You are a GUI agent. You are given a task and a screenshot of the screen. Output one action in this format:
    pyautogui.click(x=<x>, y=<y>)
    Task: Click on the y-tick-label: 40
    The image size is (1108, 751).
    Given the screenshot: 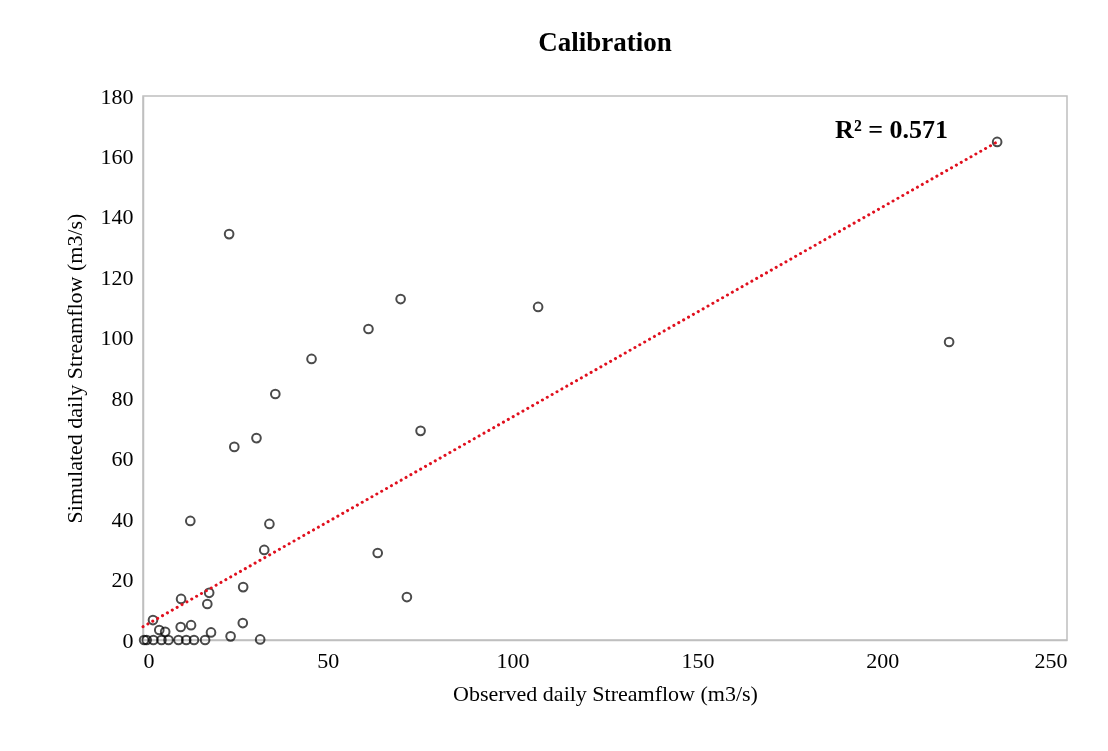 What is the action you would take?
    pyautogui.click(x=122, y=519)
    